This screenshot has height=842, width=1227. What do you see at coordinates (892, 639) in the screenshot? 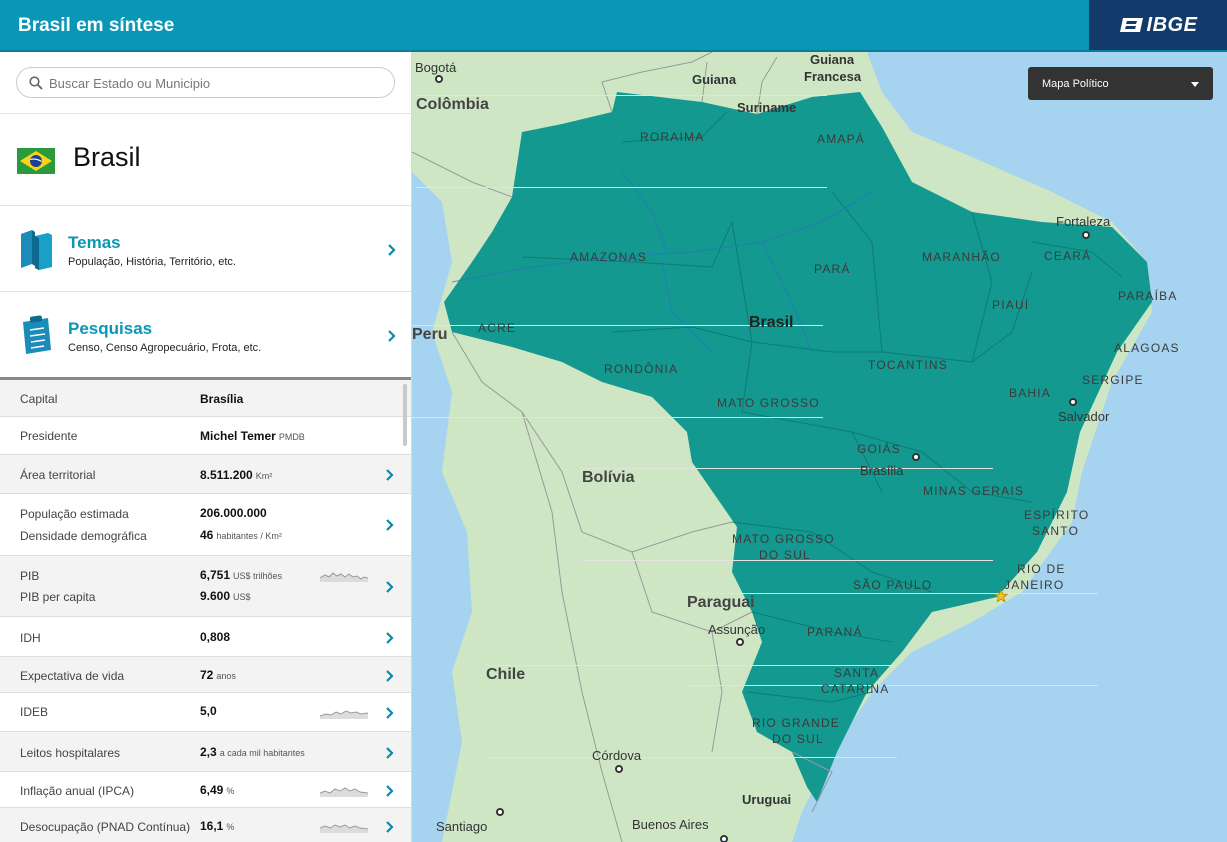
I see `map-label-country: Paraguai` at bounding box center [892, 639].